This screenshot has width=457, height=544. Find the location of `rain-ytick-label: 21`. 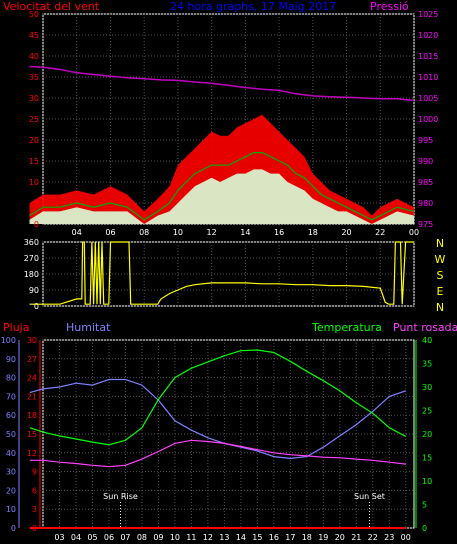

rain-ytick-label: 21 is located at coordinates (32, 396).